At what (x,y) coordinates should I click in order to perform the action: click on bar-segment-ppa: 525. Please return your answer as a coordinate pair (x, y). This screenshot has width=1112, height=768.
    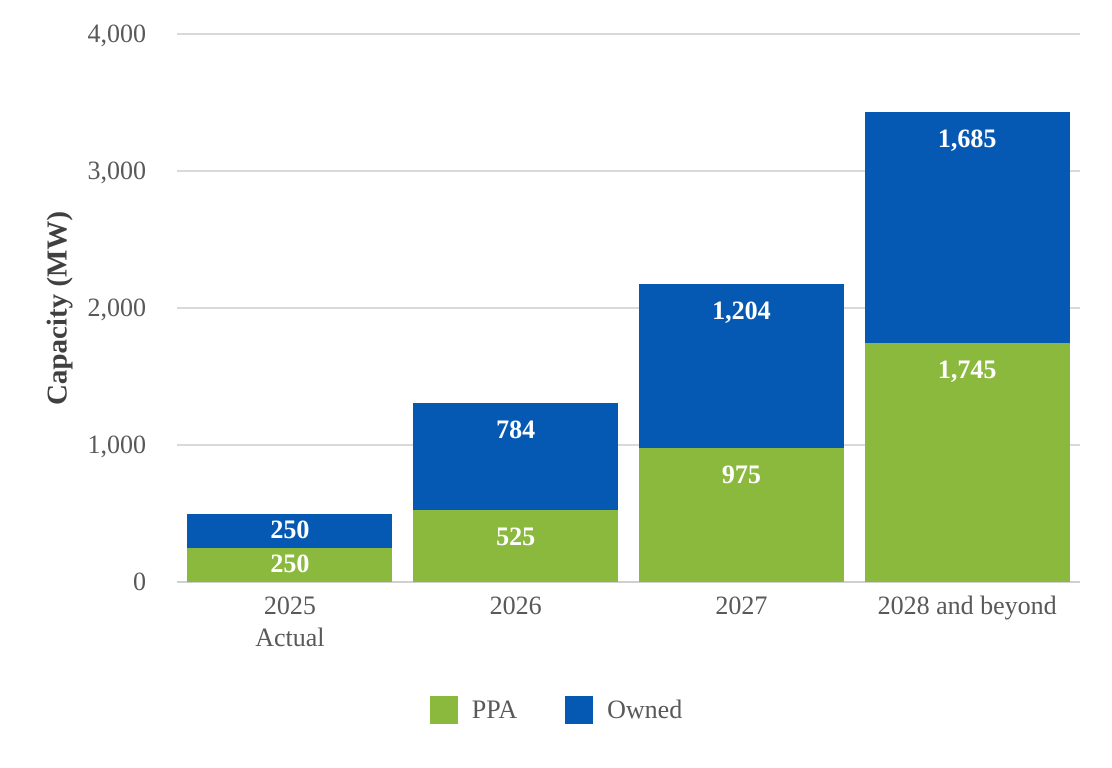
    Looking at the image, I should click on (516, 546).